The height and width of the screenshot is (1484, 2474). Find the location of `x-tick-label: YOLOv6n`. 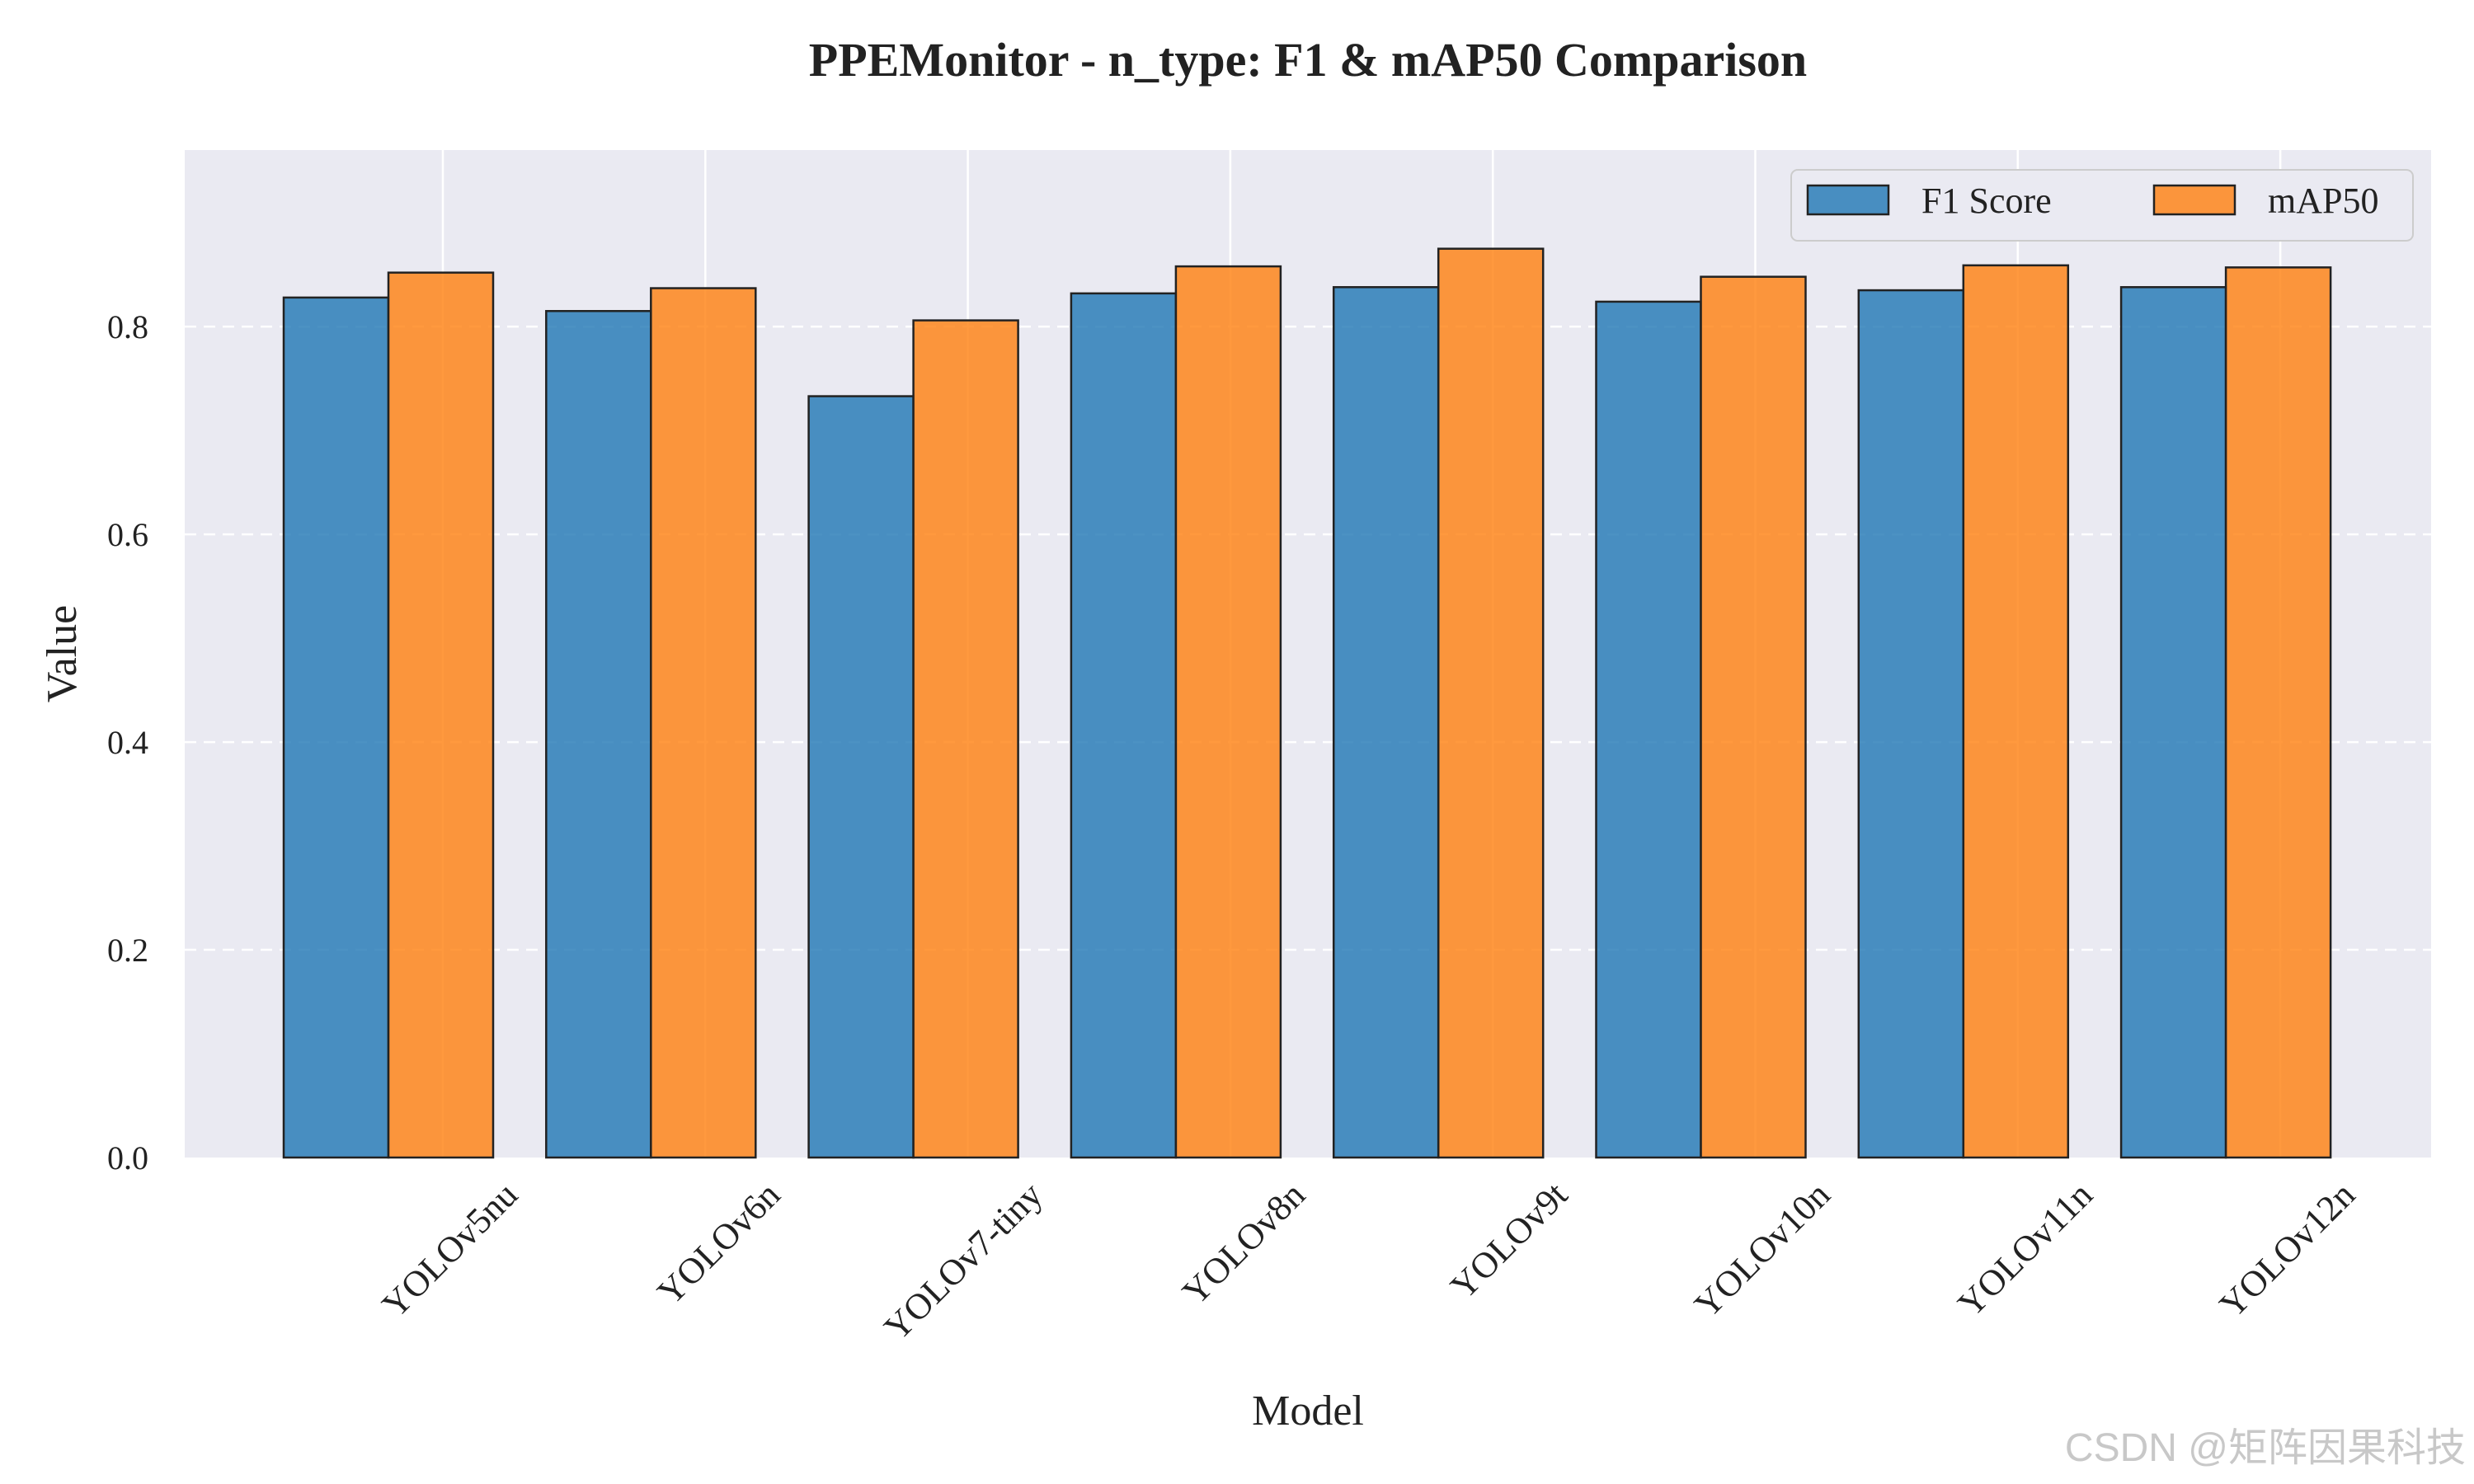

x-tick-label: YOLOv6n is located at coordinates (719, 1243).